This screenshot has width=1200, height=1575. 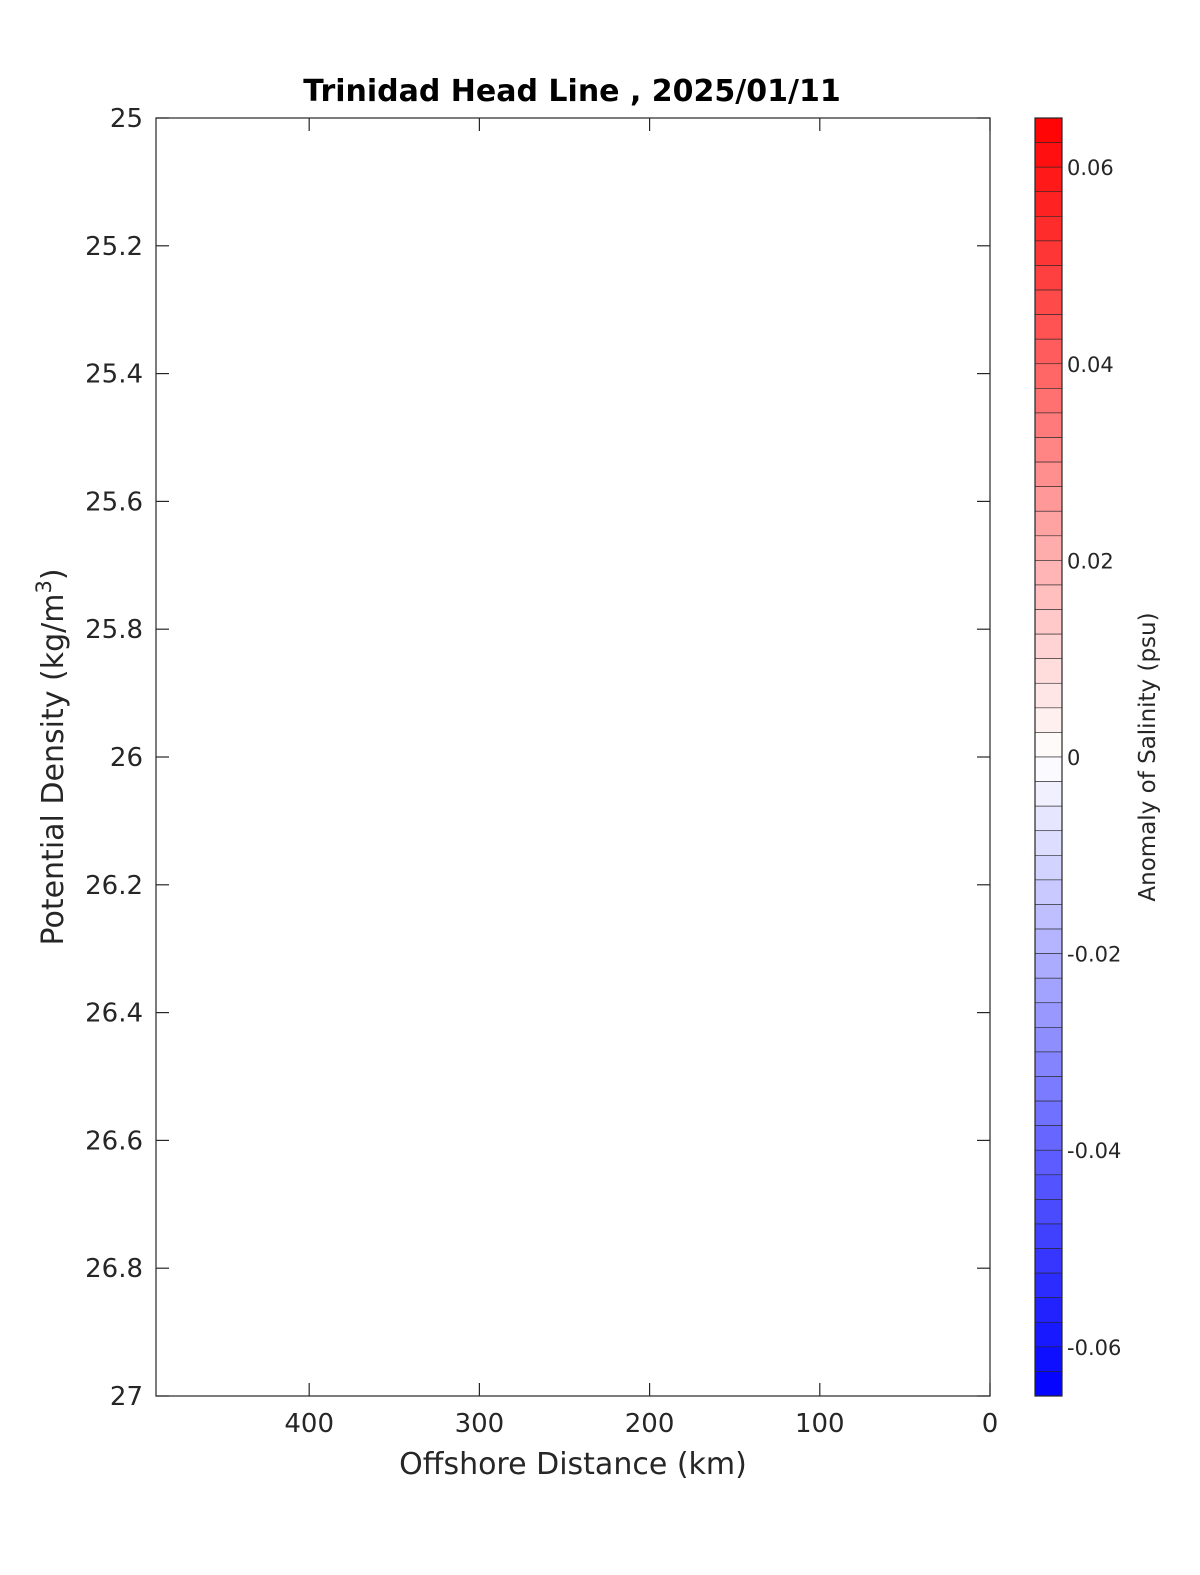 What do you see at coordinates (53, 574) in the screenshot?
I see `y-axis-label-close: )` at bounding box center [53, 574].